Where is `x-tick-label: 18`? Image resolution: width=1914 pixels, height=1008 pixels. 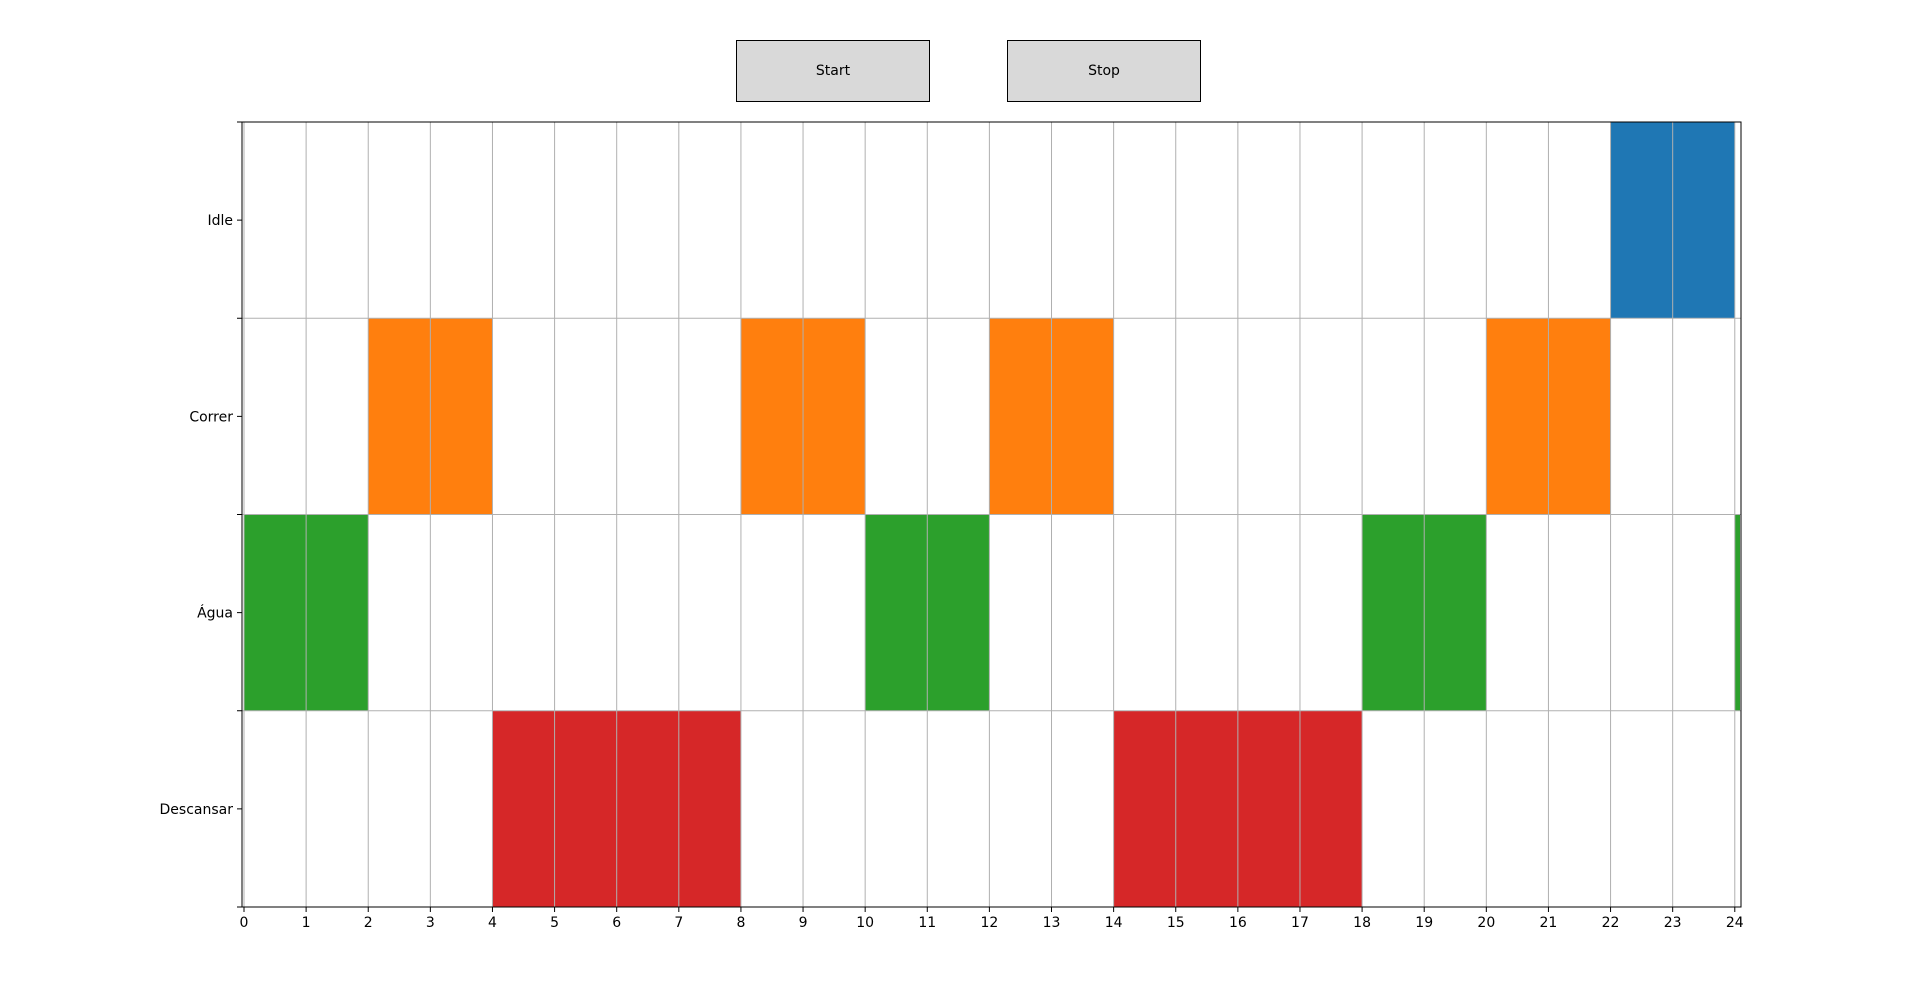
x-tick-label: 18 is located at coordinates (1362, 923).